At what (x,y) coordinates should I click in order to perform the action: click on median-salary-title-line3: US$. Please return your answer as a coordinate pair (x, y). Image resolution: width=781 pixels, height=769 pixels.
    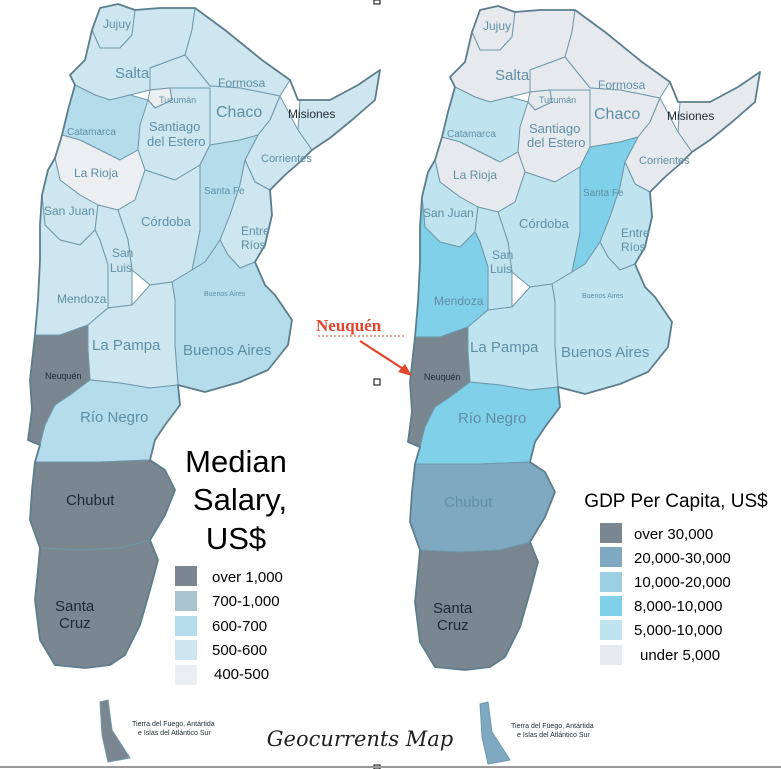
    Looking at the image, I should click on (236, 538).